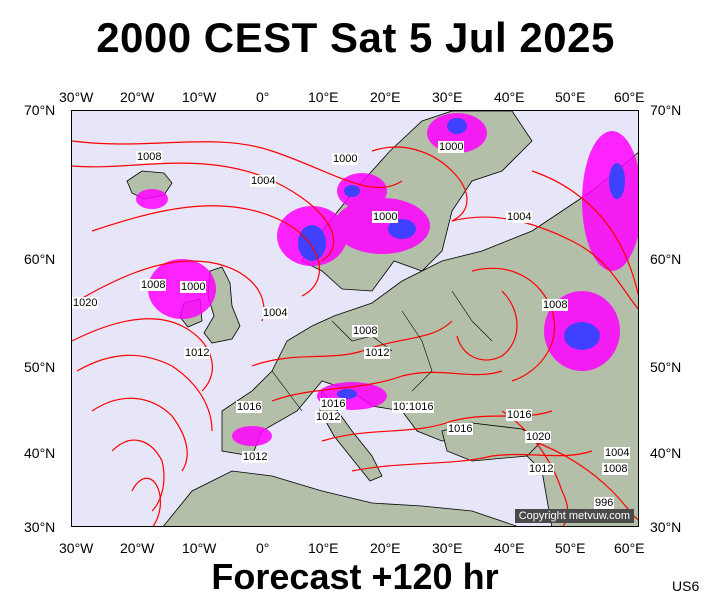  I want to click on north-africa, so click(340, 498).